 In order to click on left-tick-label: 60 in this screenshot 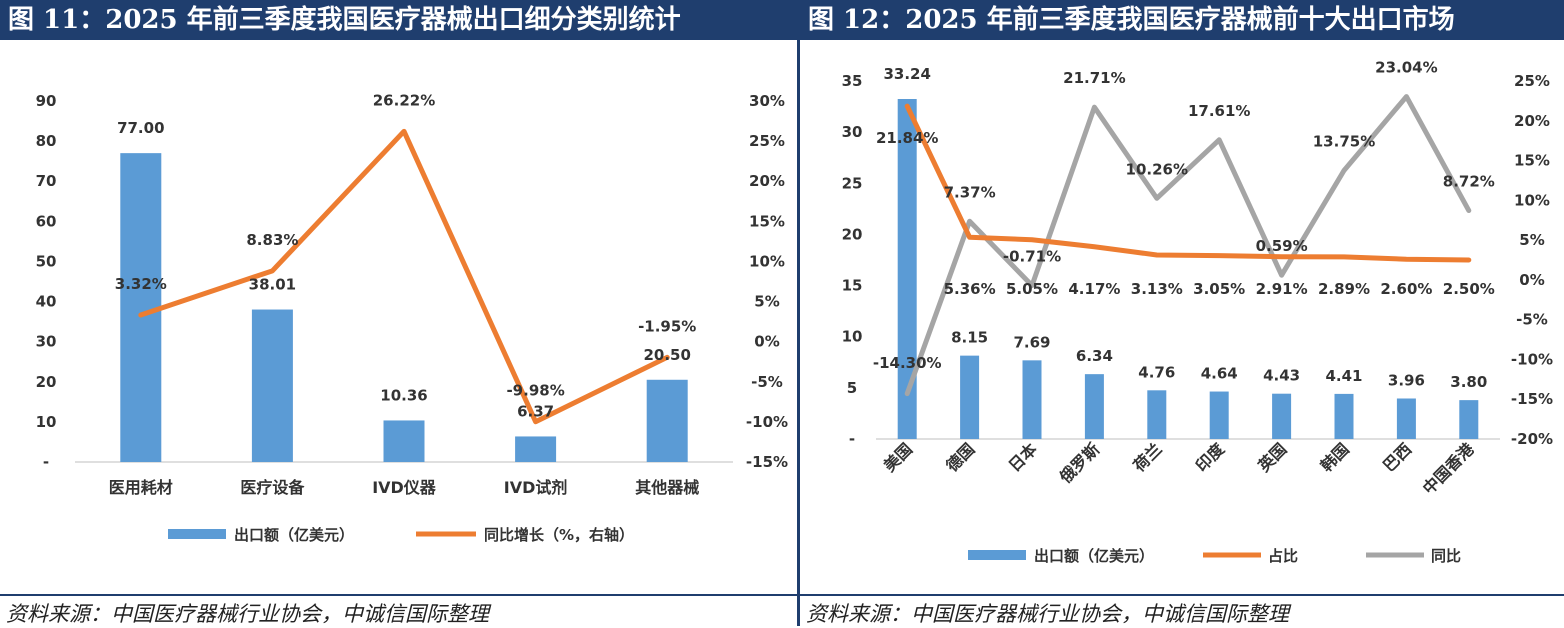, I will do `click(46, 221)`.